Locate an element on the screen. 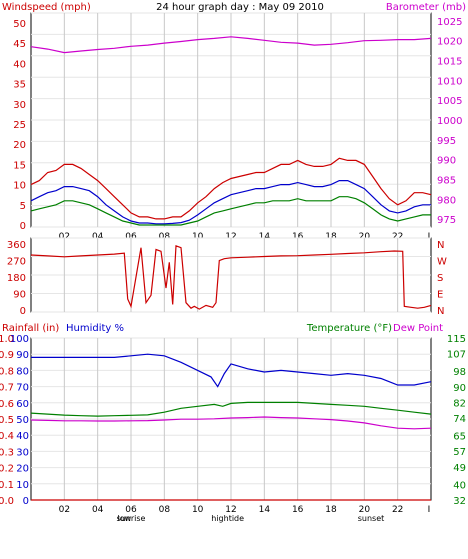 Image resolution: width=468 pixels, height=559 pixels. hum-event-sunrise: sunrise is located at coordinates (131, 518).